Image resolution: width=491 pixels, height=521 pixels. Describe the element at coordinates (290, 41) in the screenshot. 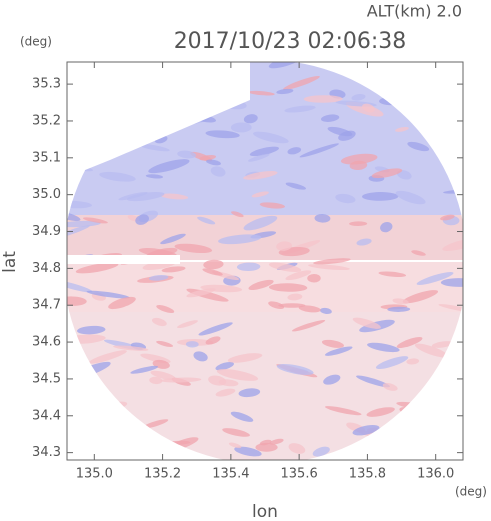

I see `chart-title: 2017/10/23 02:06:38` at that location.